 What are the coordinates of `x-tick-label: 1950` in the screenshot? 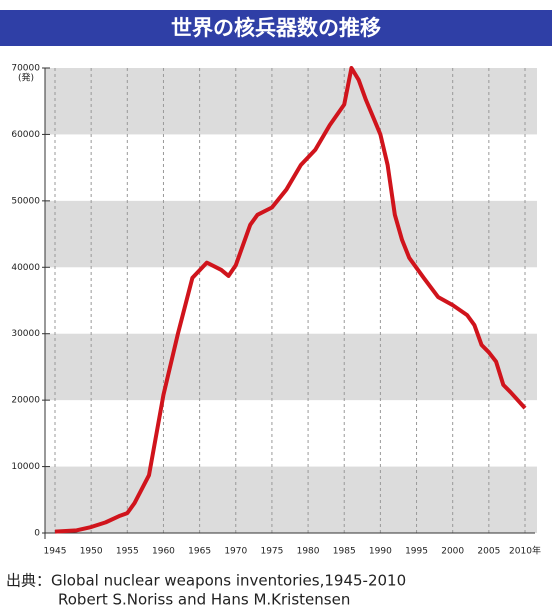 It's located at (91, 552).